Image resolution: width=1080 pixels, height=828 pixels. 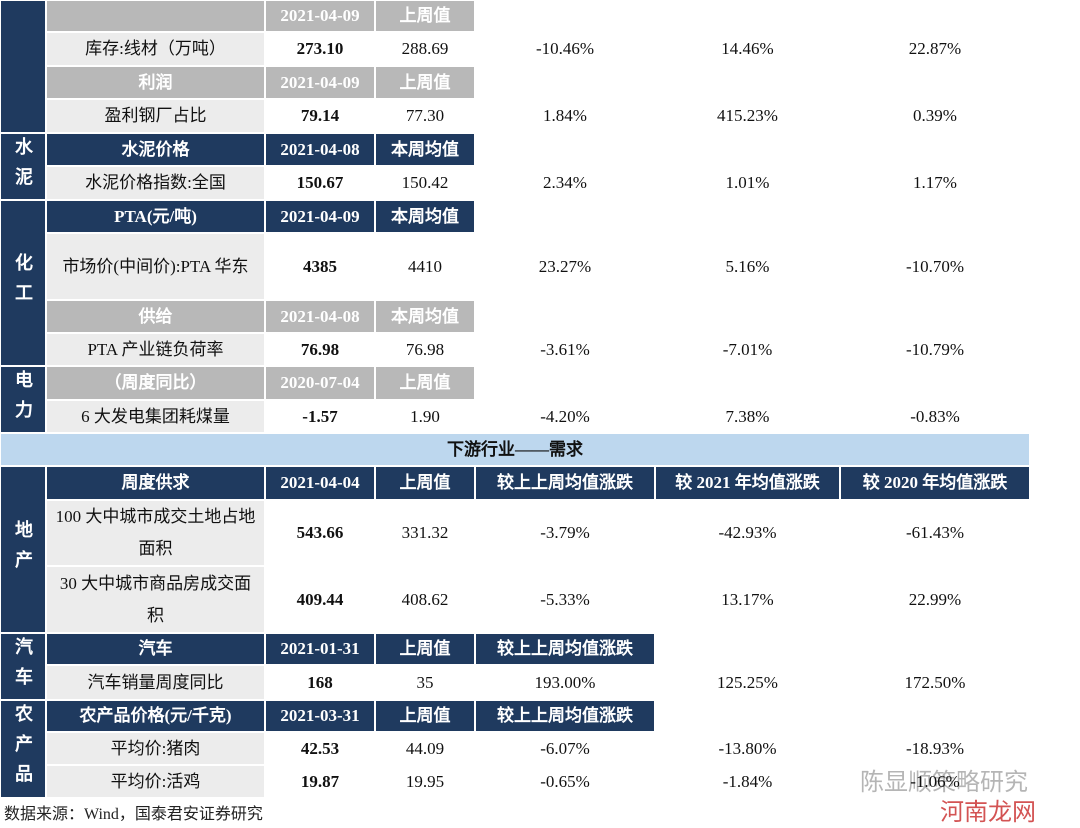 I want to click on value-cell: 1.90, so click(x=425, y=416).